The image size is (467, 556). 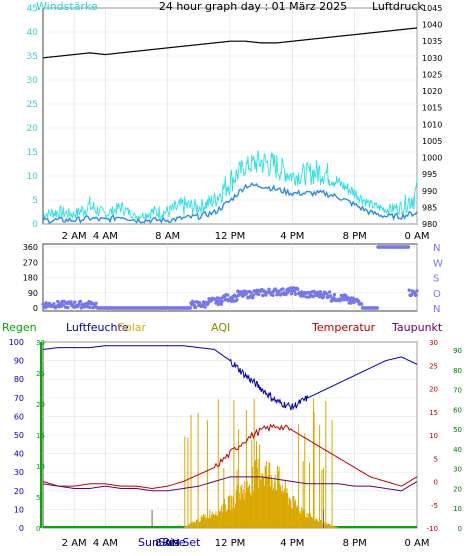 What do you see at coordinates (343, 327) in the screenshot?
I see `legend-temperature: Temperatur` at bounding box center [343, 327].